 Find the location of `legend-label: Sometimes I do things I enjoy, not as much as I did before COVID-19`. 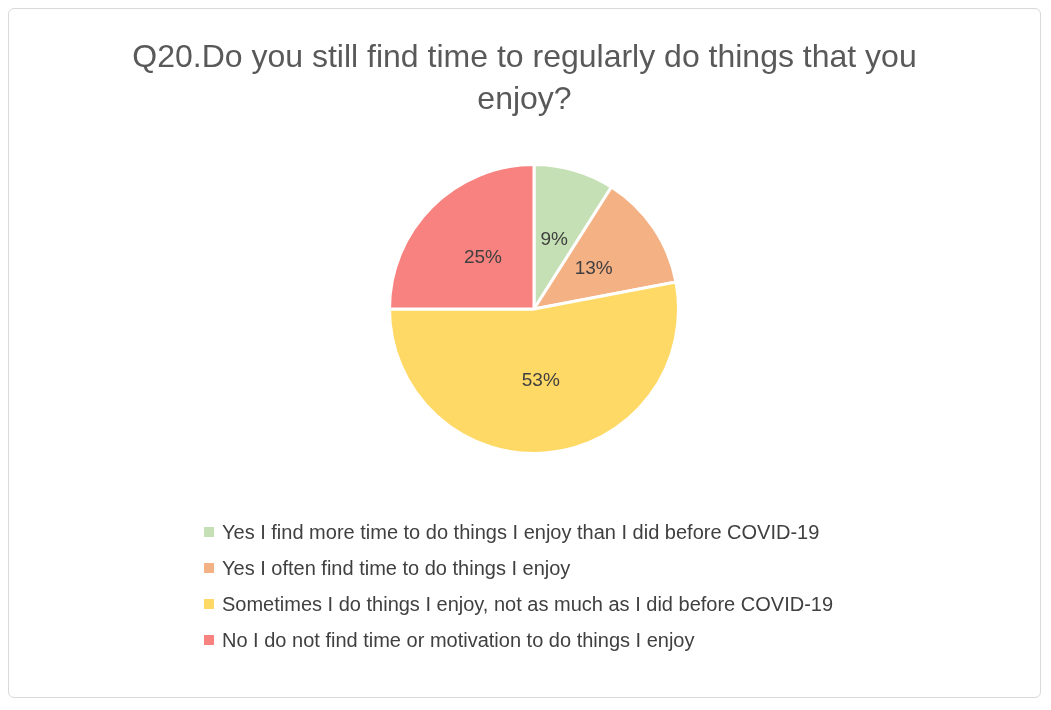

legend-label: Sometimes I do things I enjoy, not as much as I did before COVID-19 is located at coordinates (528, 604).